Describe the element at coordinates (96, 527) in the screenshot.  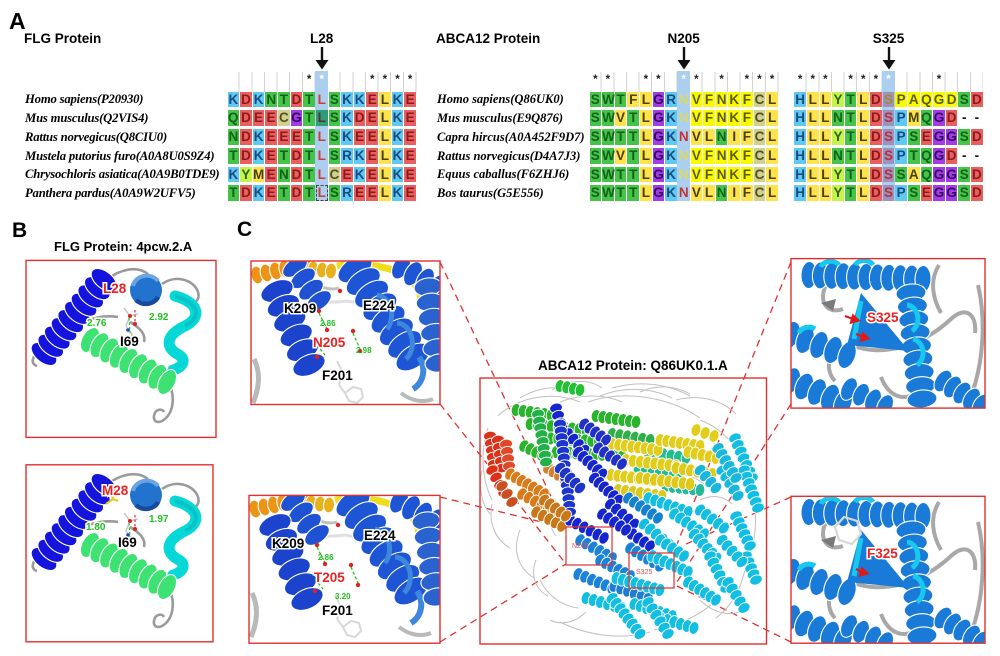
I see `svg-text: 1.80` at that location.